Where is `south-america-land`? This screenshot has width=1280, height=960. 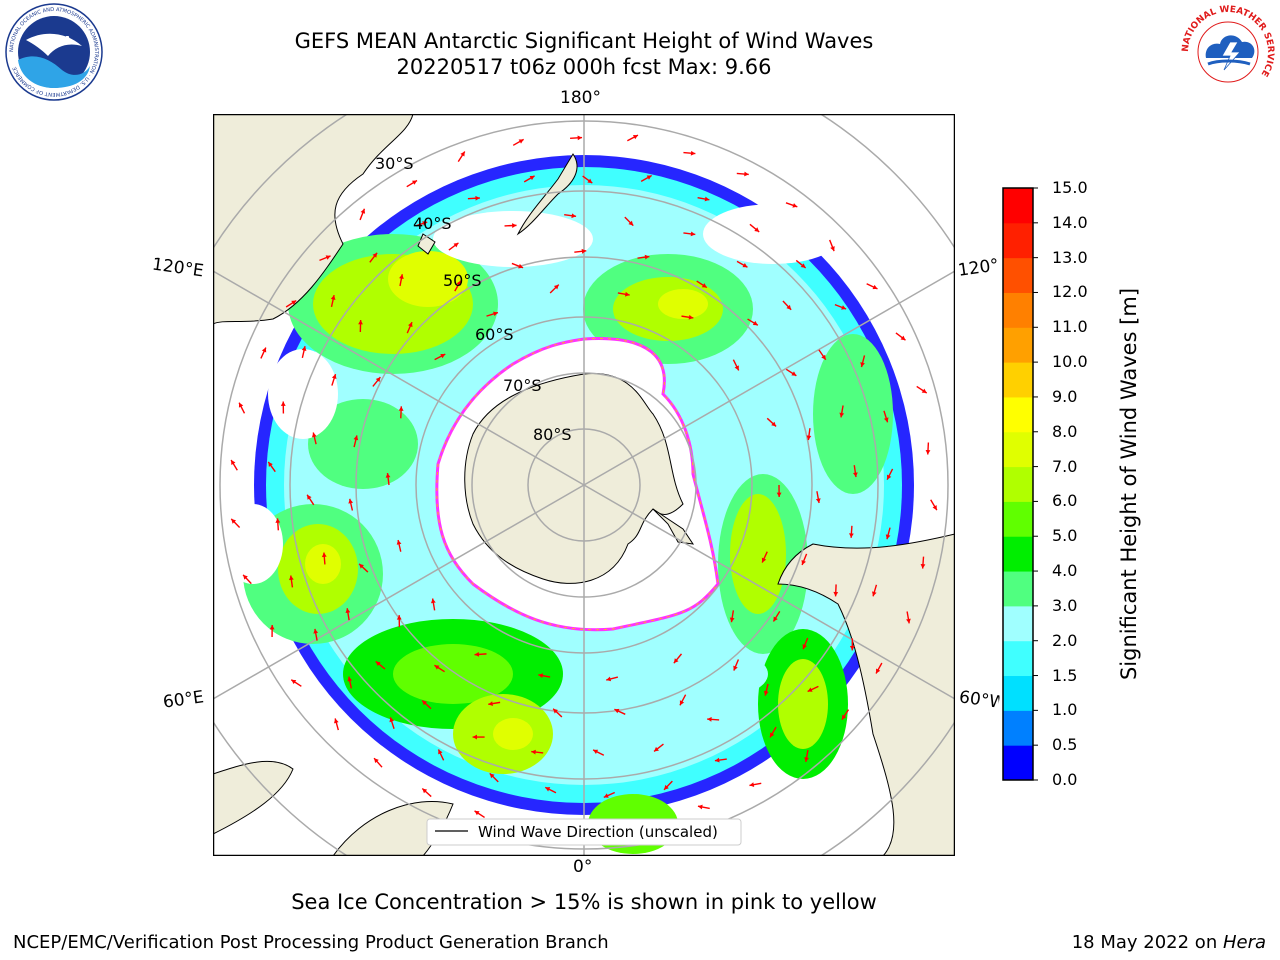 south-america-land is located at coordinates (866, 694).